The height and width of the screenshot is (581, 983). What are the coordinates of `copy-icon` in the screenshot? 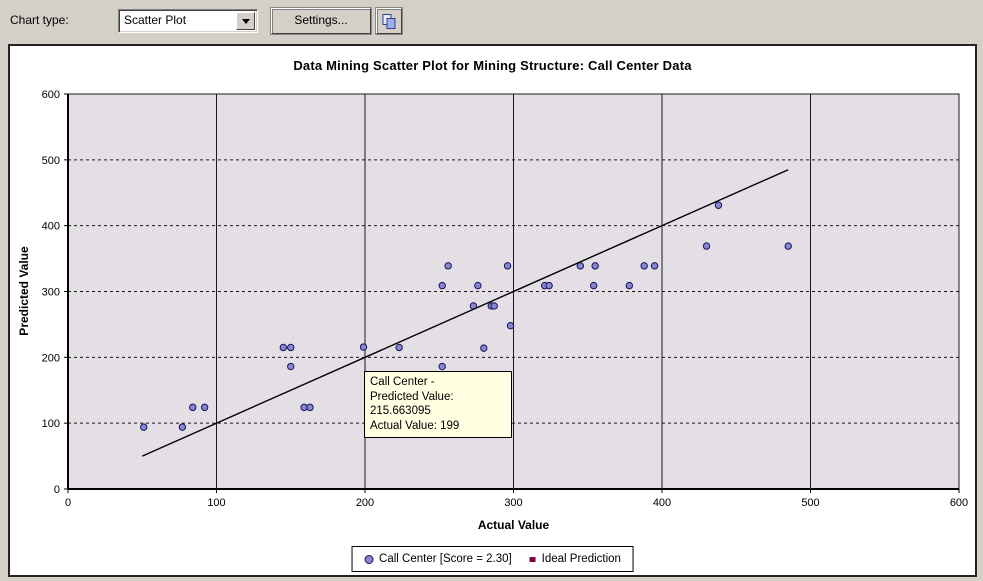 It's located at (389, 21).